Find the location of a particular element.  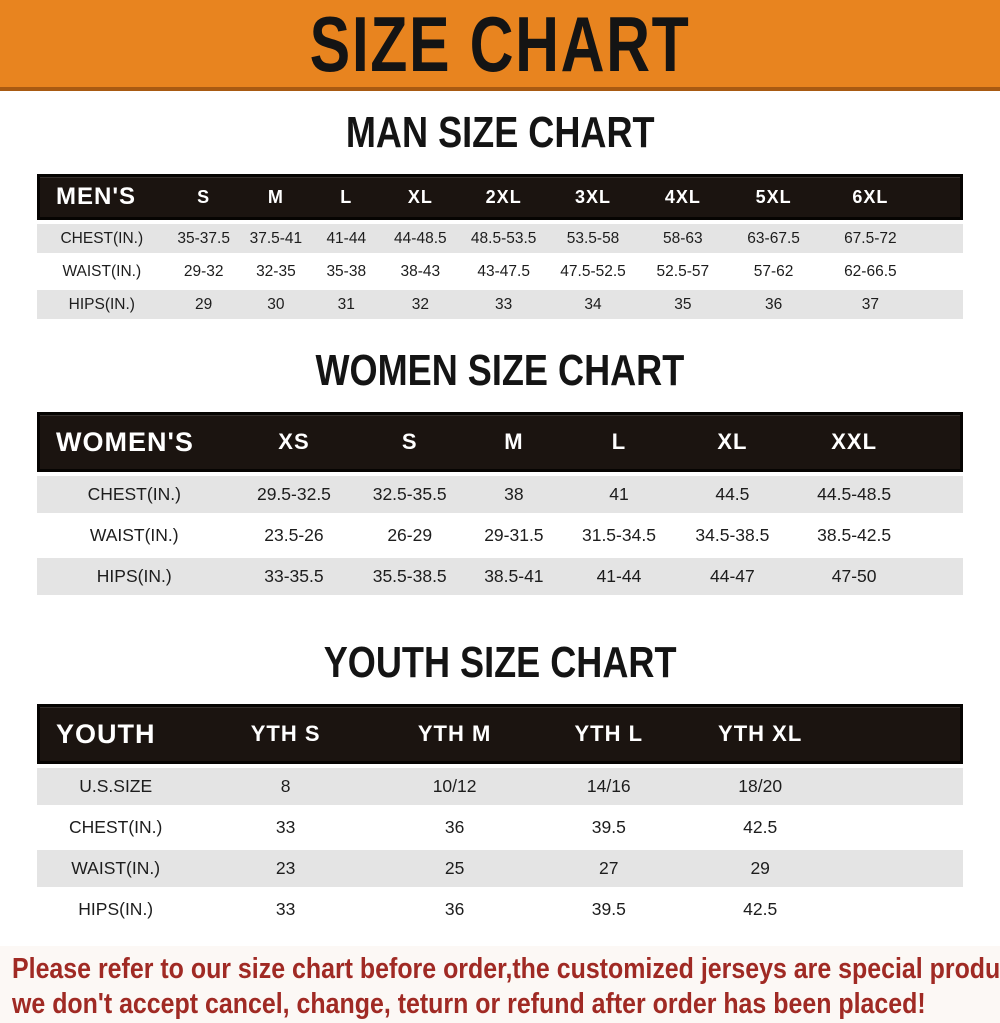

size-value-cell: 37.5-41 is located at coordinates (276, 238).